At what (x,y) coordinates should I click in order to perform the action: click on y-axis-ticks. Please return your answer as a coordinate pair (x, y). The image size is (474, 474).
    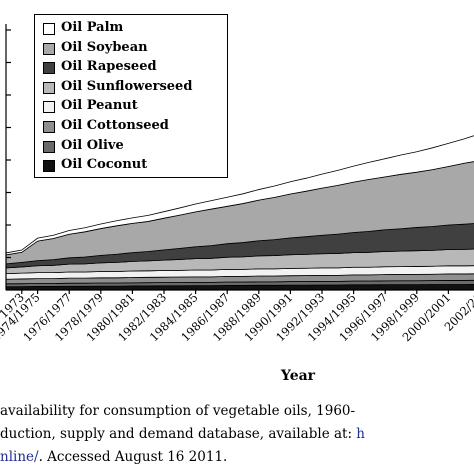
    Looking at the image, I should click on (8, 144).